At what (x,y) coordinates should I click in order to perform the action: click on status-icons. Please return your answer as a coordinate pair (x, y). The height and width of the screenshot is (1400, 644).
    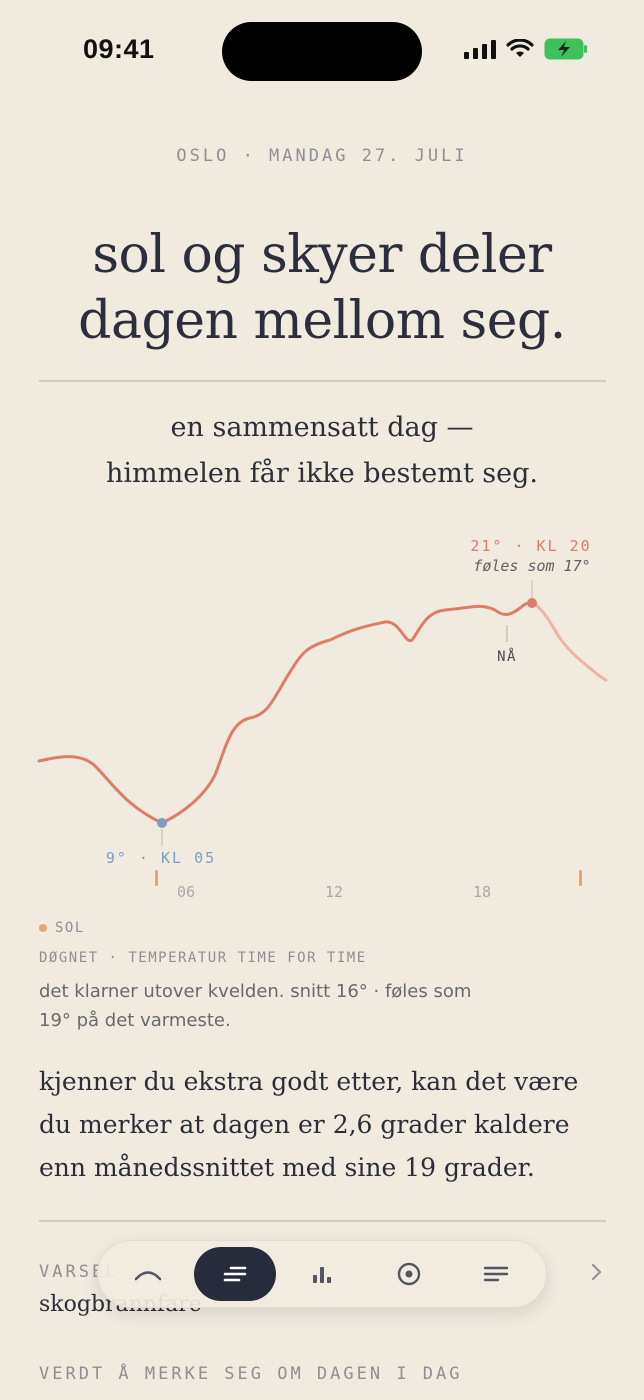
    Looking at the image, I should click on (526, 49).